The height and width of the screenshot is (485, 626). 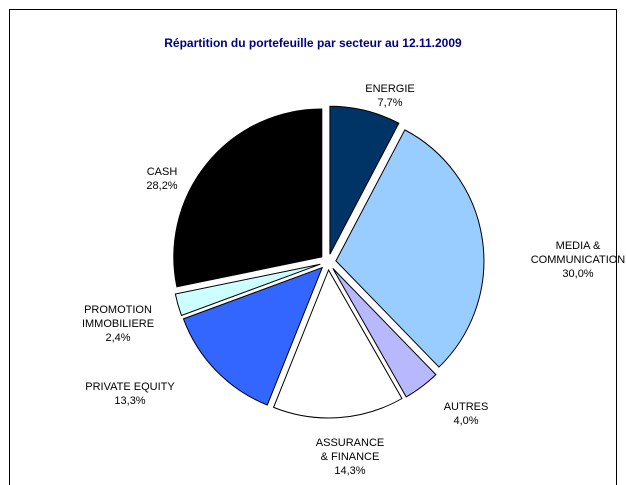 What do you see at coordinates (118, 317) in the screenshot?
I see `category-label: PROMOTION IMMOBILIERE` at bounding box center [118, 317].